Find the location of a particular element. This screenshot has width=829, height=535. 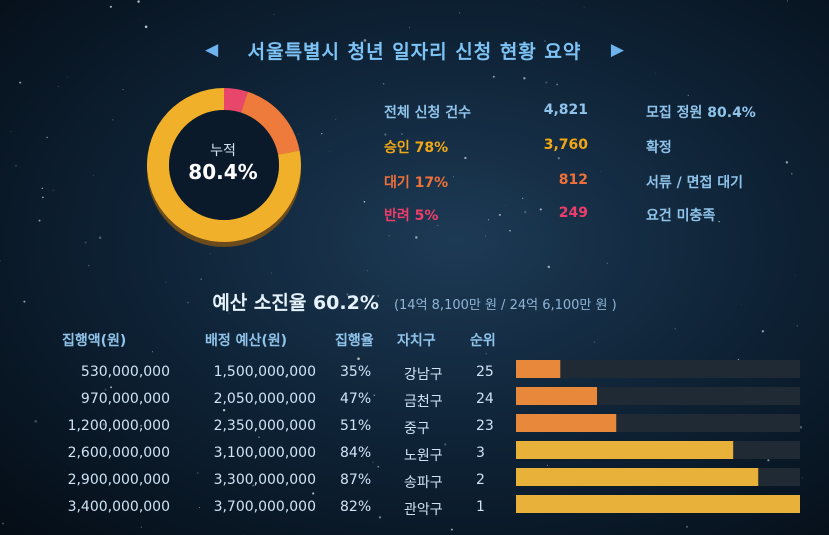

donut-slice-반려 is located at coordinates (236, 100).